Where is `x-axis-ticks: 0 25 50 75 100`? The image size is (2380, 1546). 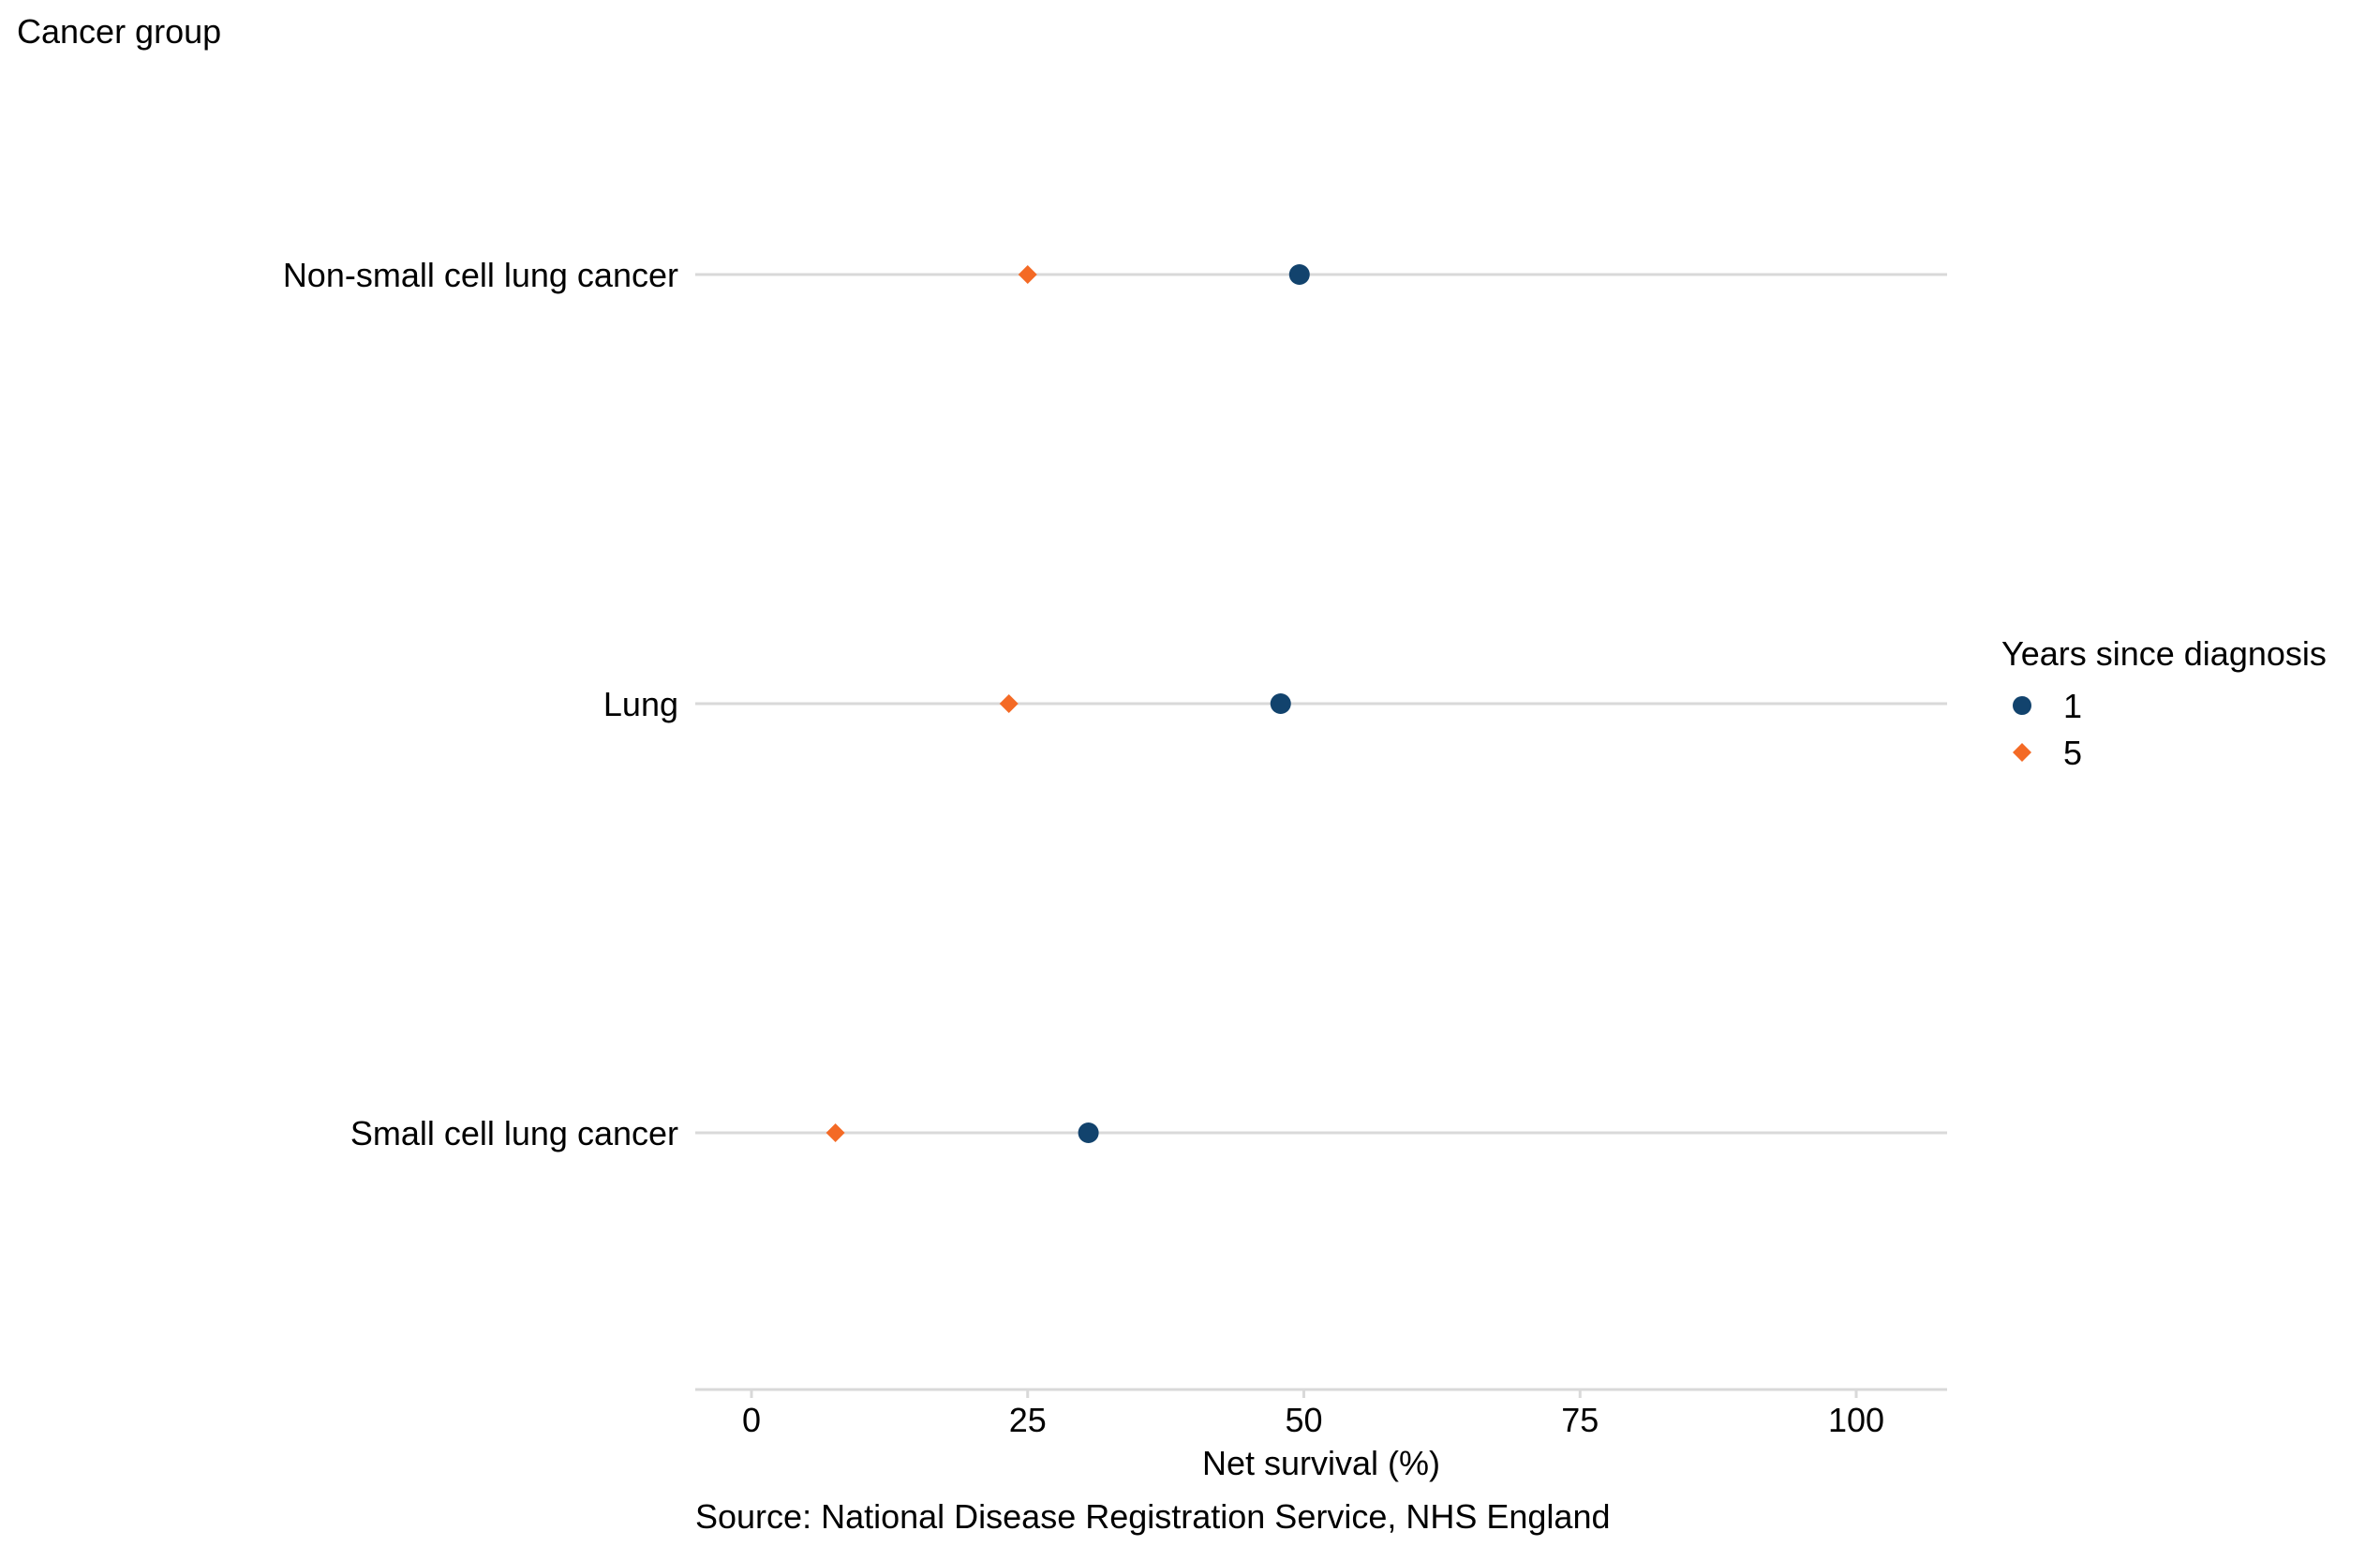
x-axis-ticks: 0 25 50 75 100 is located at coordinates (1313, 1414).